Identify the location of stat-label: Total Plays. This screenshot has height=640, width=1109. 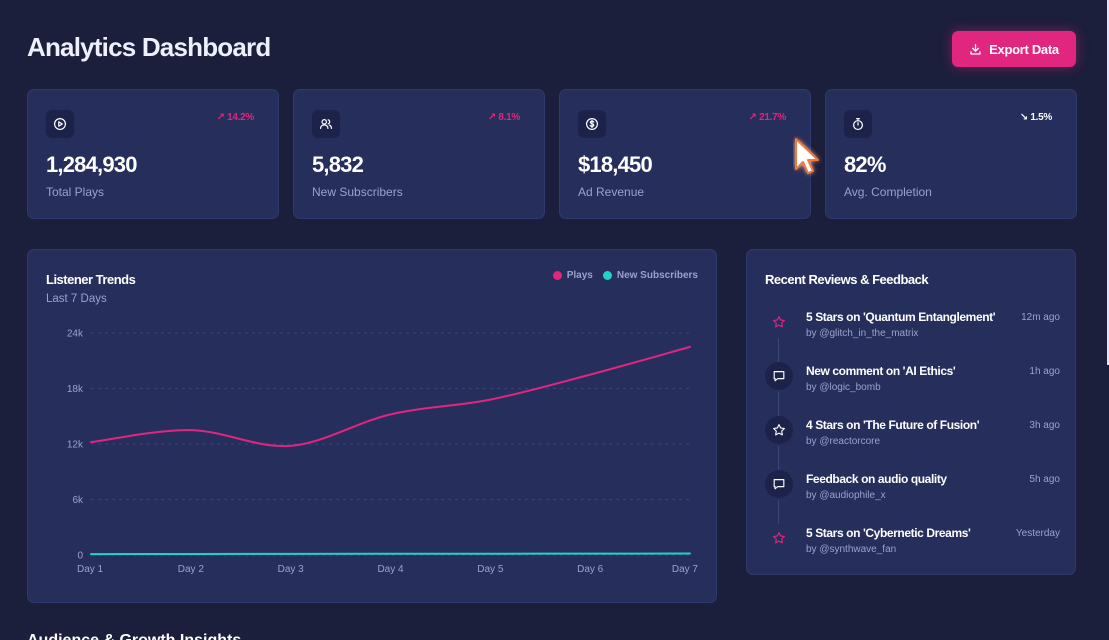
(75, 192).